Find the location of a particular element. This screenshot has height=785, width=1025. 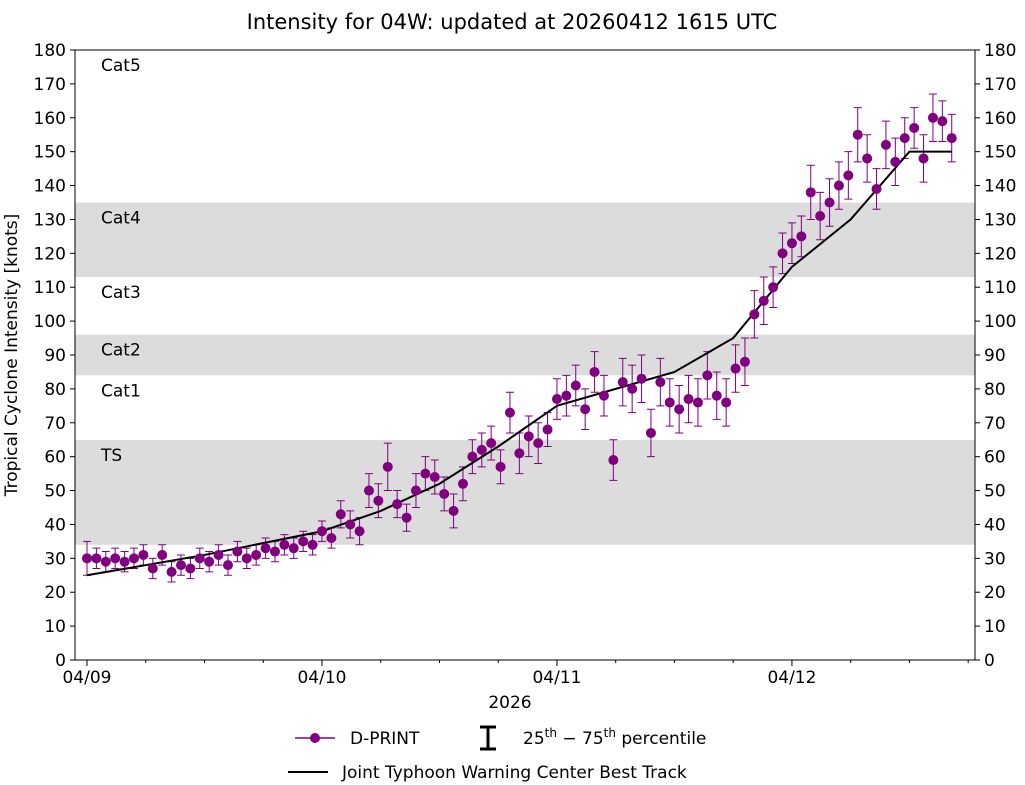

y2-tick-label: 60 is located at coordinates (995, 458).